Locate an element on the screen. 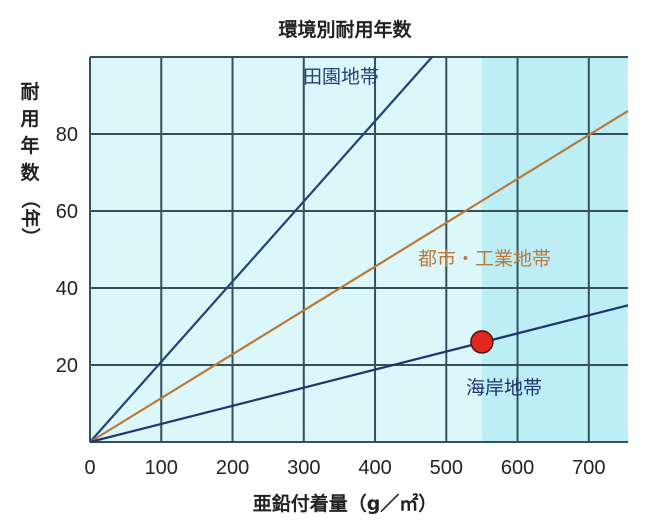 This screenshot has height=529, width=658. series-label-coastal: 海岸地帯 is located at coordinates (504, 388).